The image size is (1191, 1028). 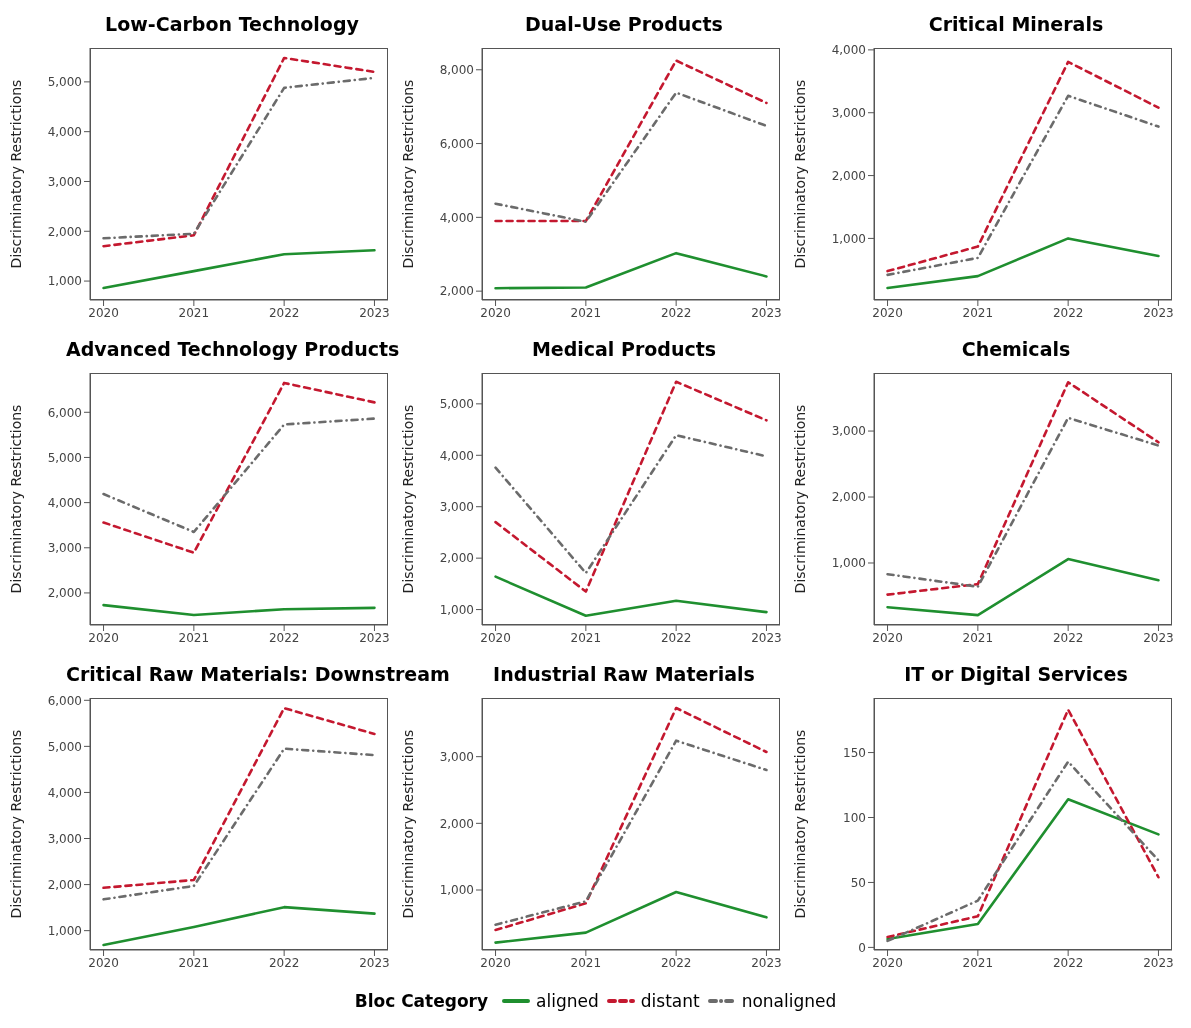 What do you see at coordinates (456, 70) in the screenshot?
I see `y-tick-label: 8,000` at bounding box center [456, 70].